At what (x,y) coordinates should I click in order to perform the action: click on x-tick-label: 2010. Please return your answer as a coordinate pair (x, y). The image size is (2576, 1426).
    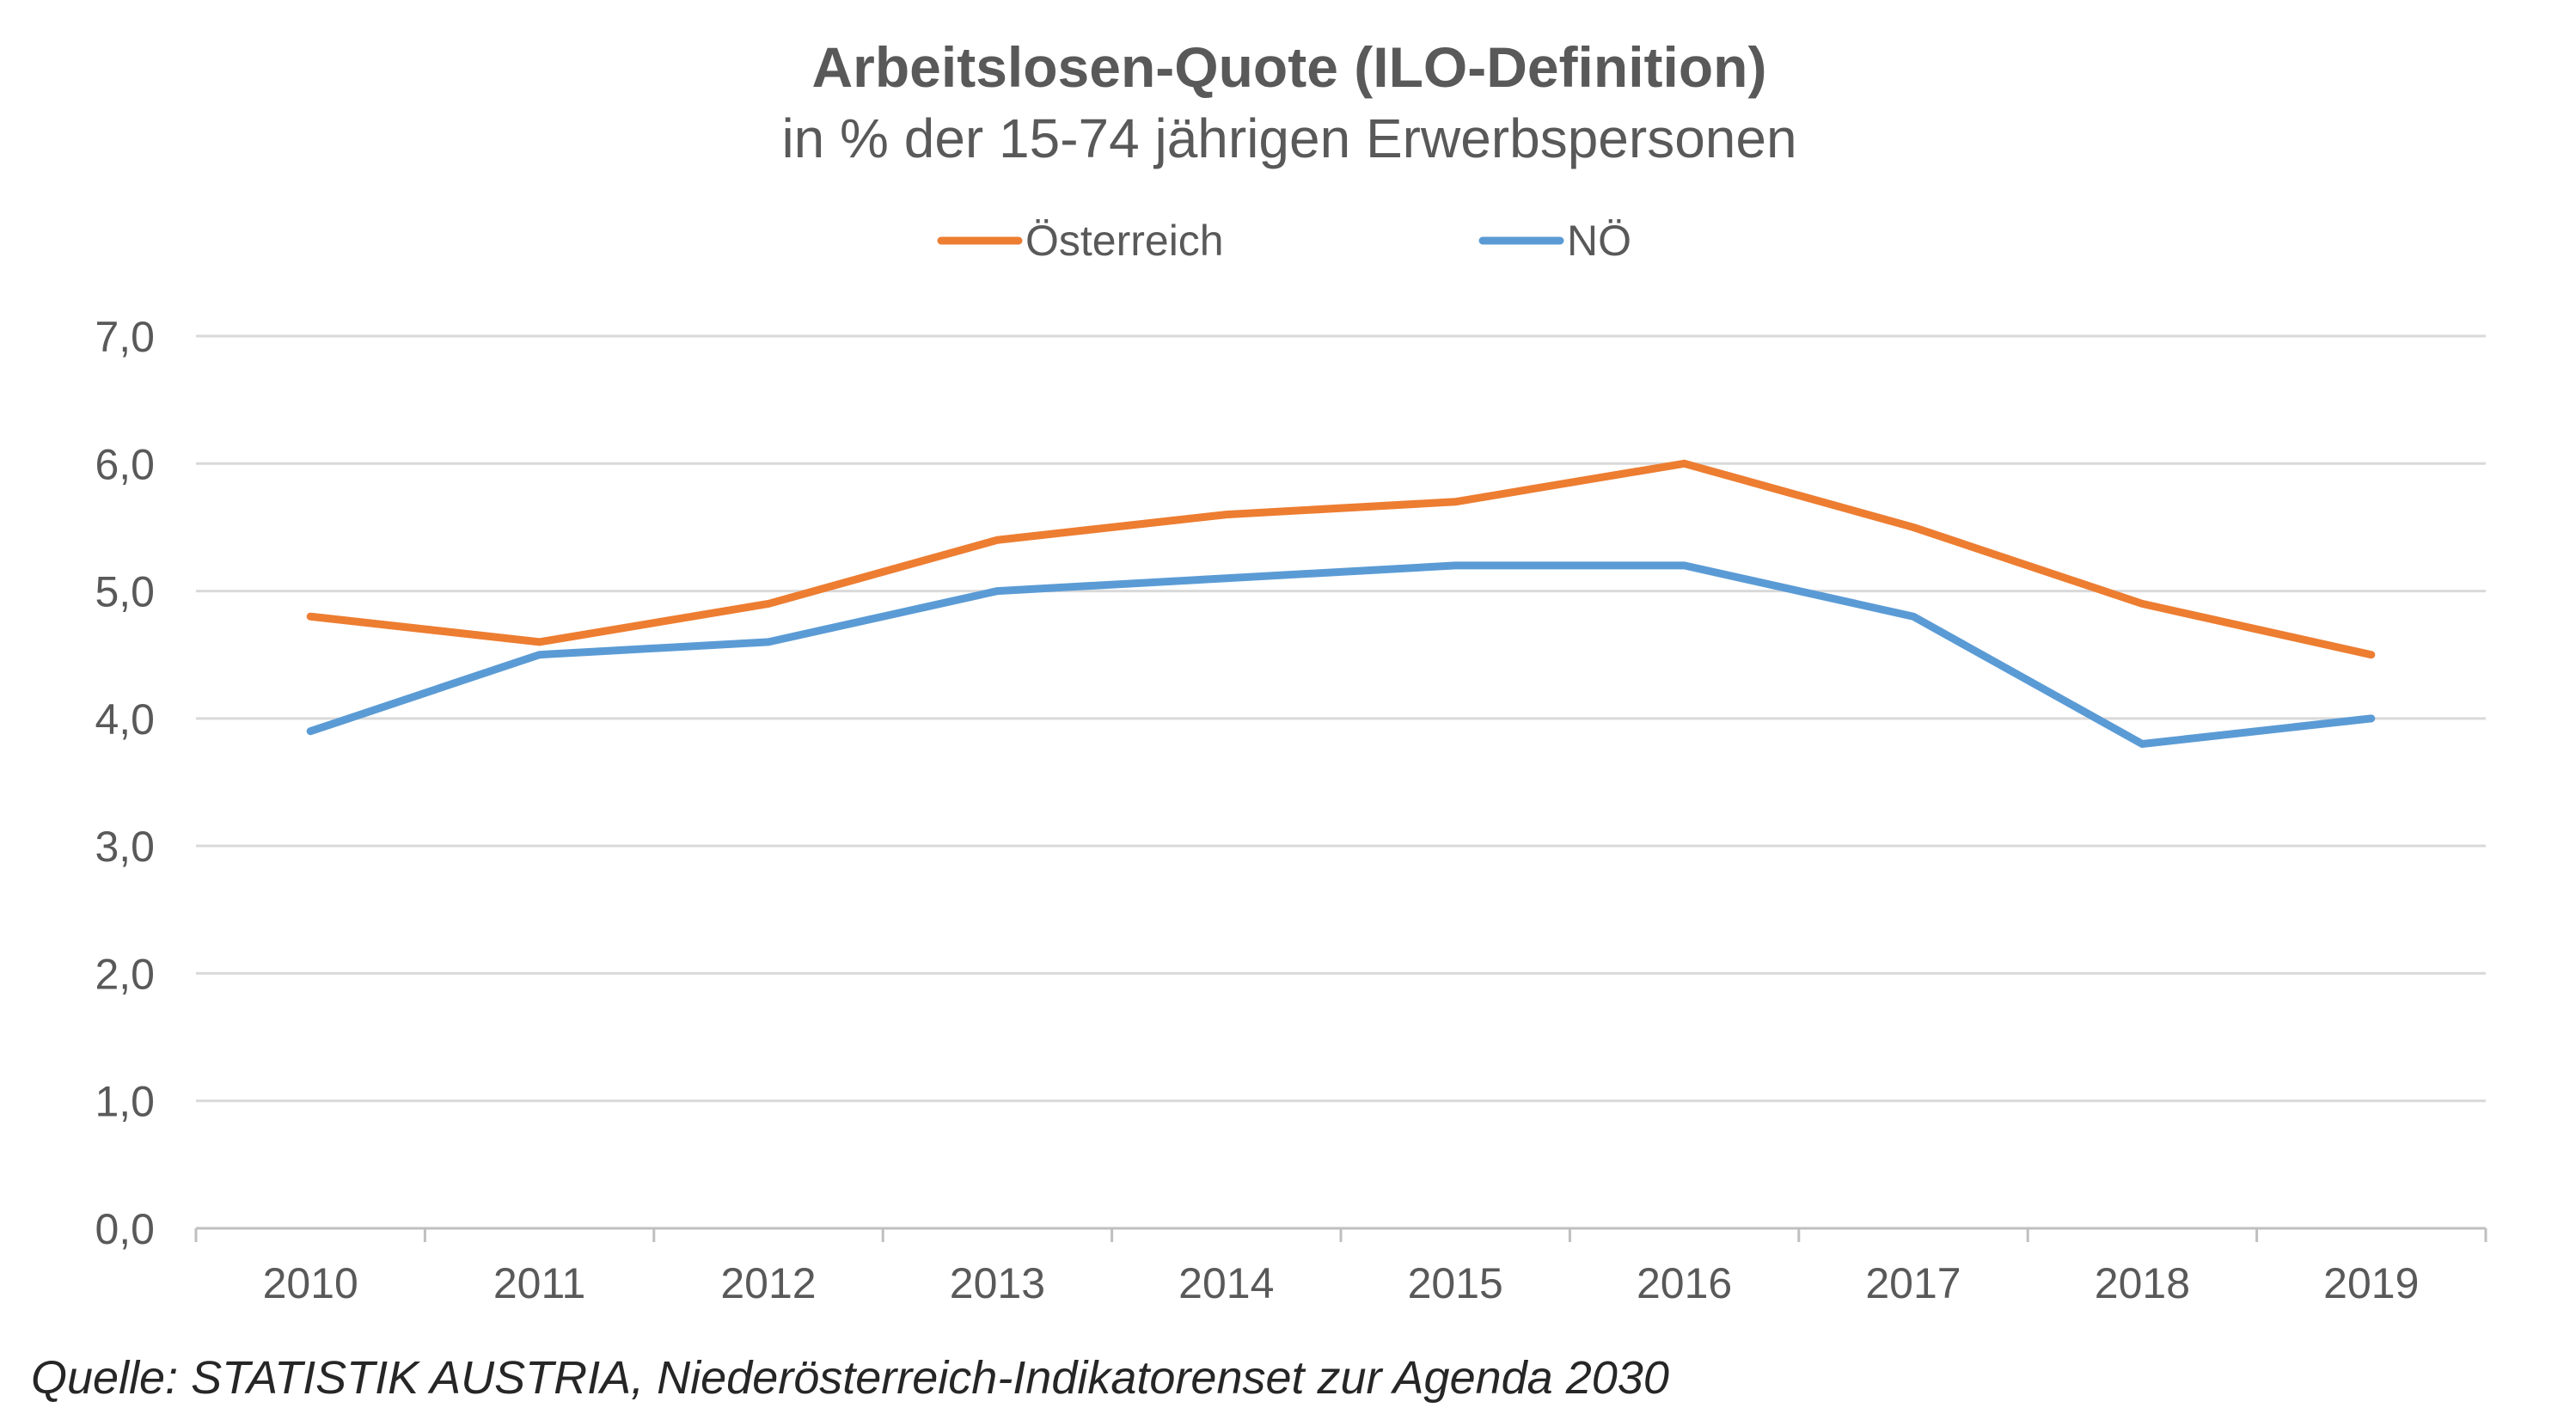
    Looking at the image, I should click on (310, 1283).